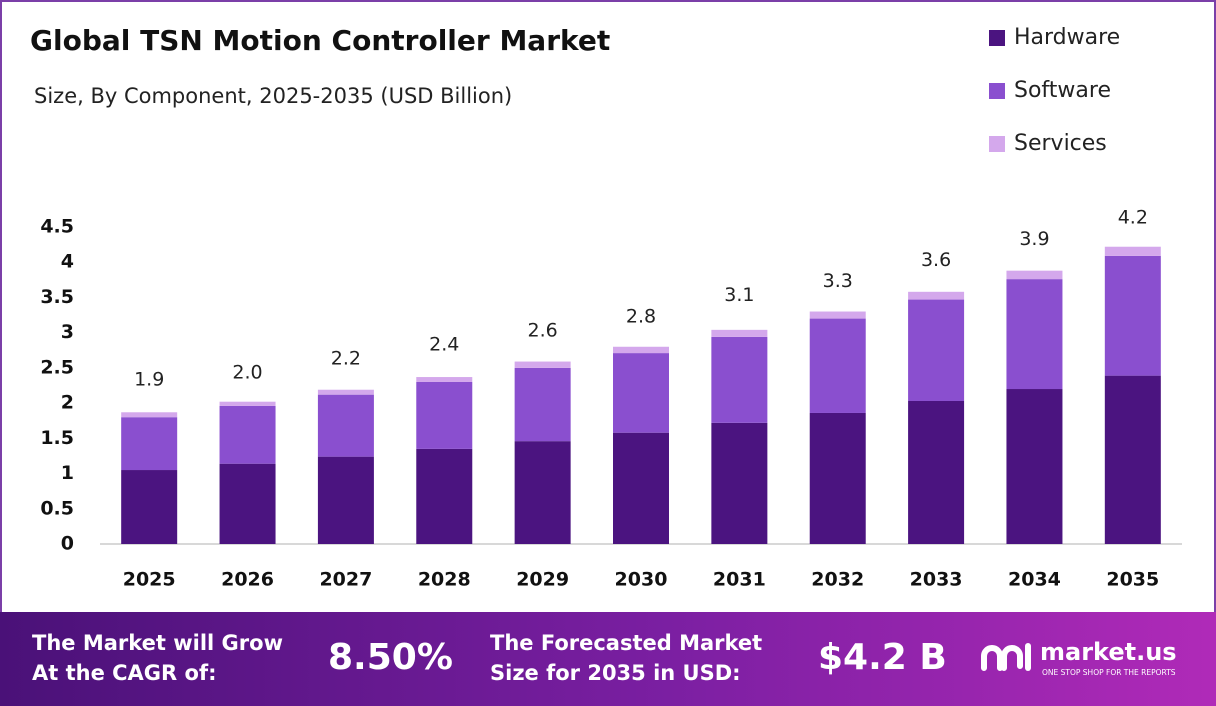 The image size is (1216, 706). What do you see at coordinates (67, 403) in the screenshot?
I see `y-tick-label: 2` at bounding box center [67, 403].